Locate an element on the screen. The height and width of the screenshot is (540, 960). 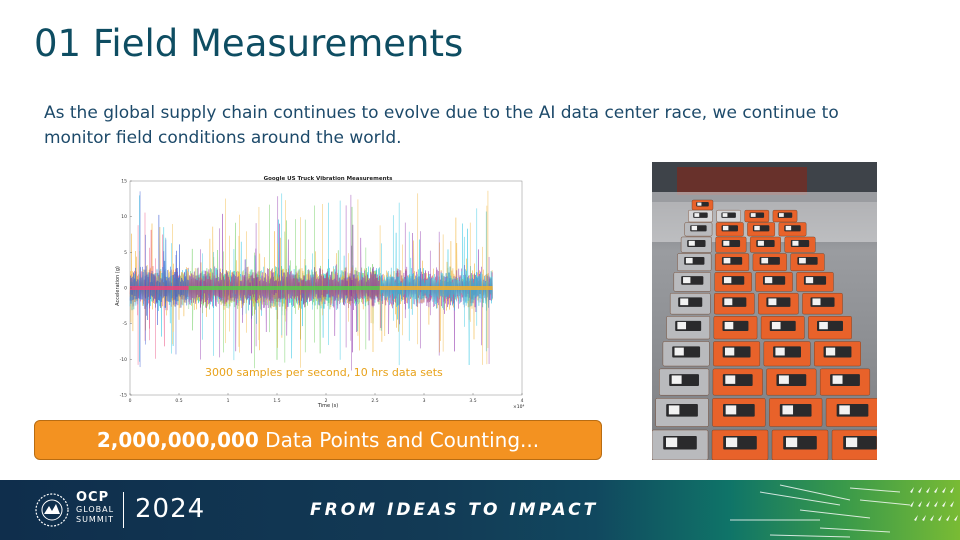
footer-tagline: FROM IDEAS TO IMPACT is located at coordinates (454, 510).